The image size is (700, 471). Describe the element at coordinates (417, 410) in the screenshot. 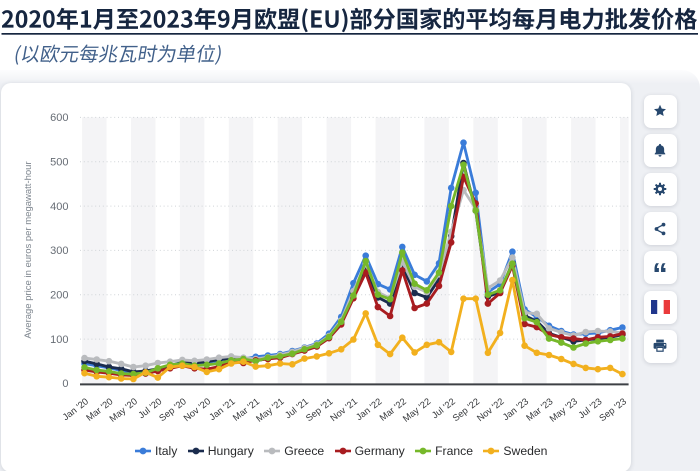

I see `svg-text: May '22` at that location.